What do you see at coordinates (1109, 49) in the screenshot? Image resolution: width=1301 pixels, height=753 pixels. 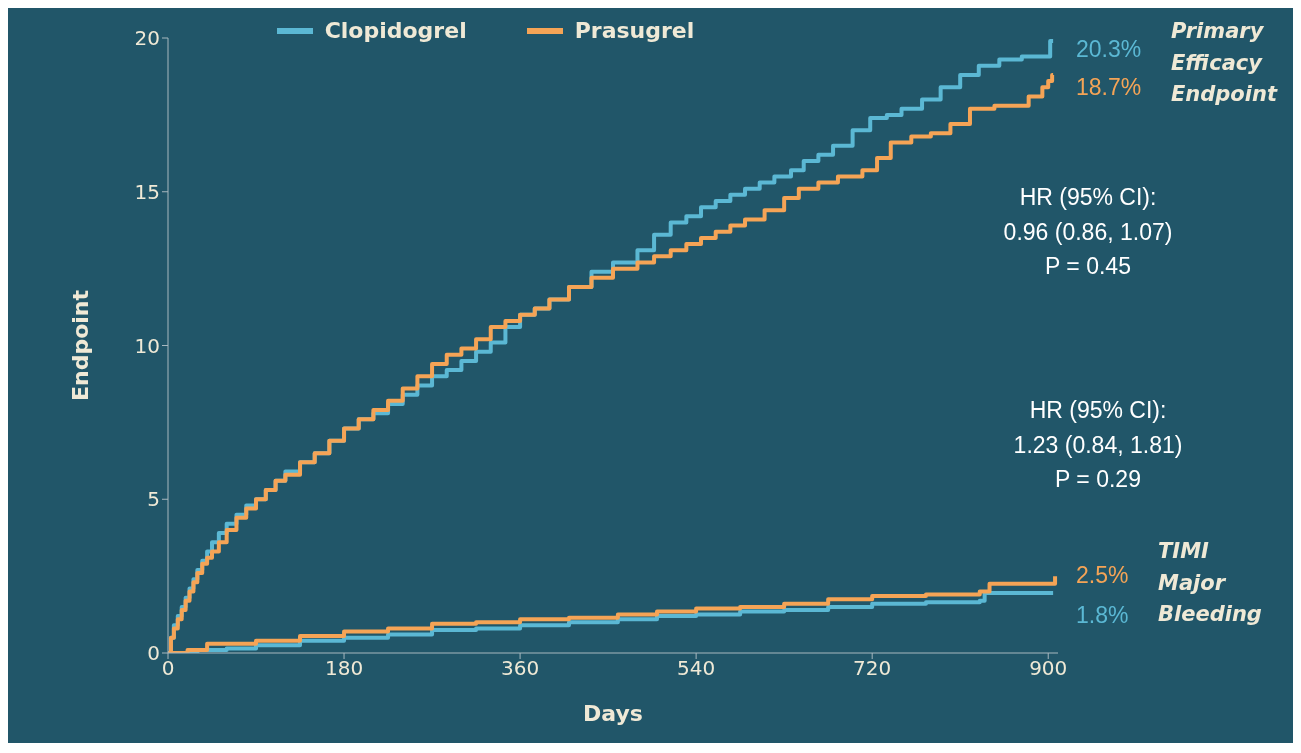 I see `text: 20.3%` at bounding box center [1109, 49].